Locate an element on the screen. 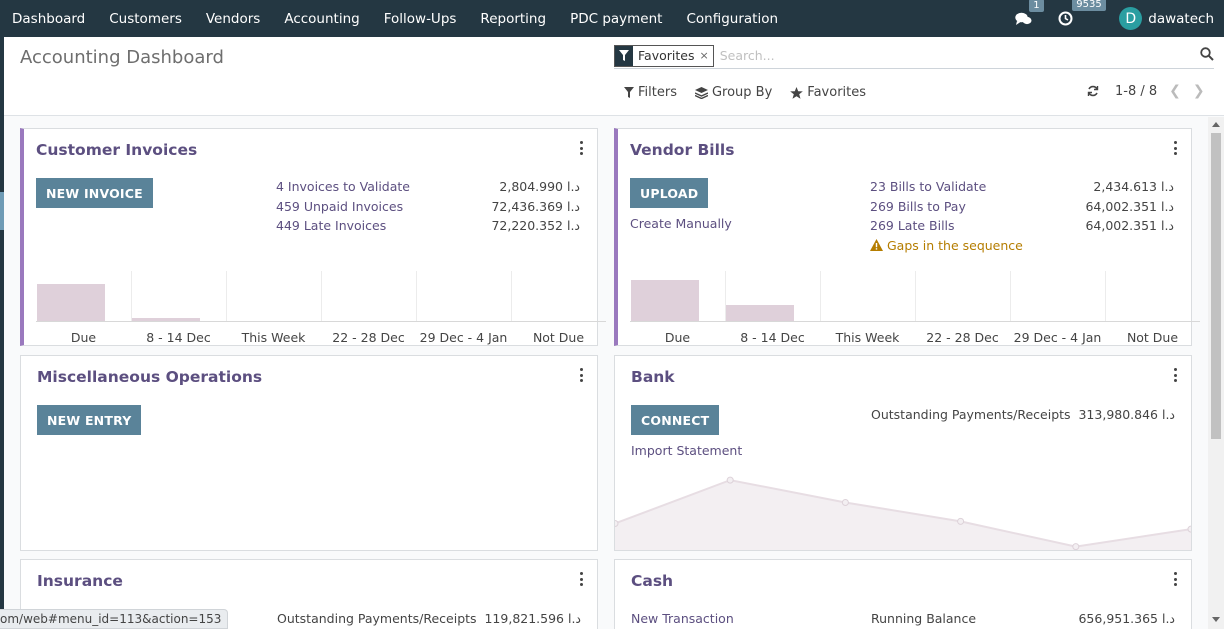 This screenshot has height=629, width=1224. new-invoice-button: NEW INVOICE is located at coordinates (94, 193).